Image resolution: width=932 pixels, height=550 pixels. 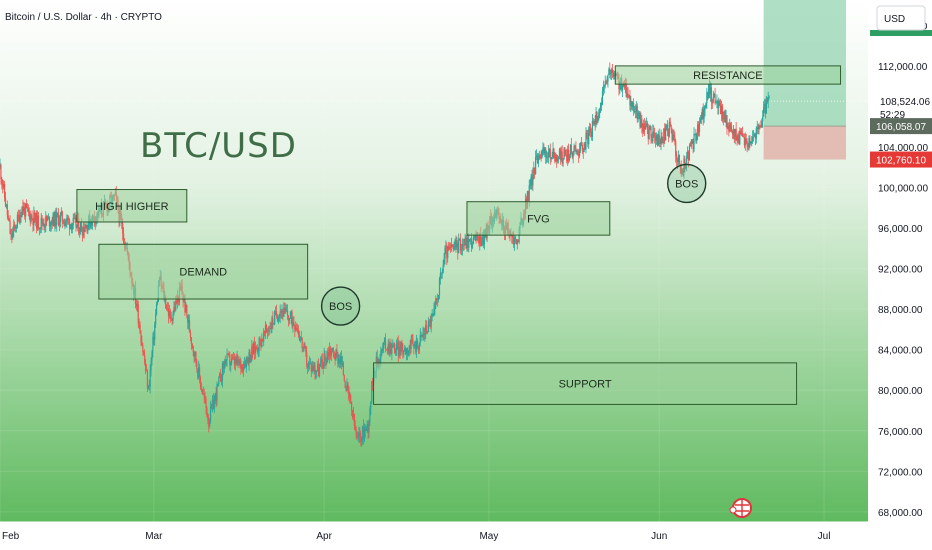 What do you see at coordinates (805, 143) in the screenshot?
I see `position-stop-zone` at bounding box center [805, 143].